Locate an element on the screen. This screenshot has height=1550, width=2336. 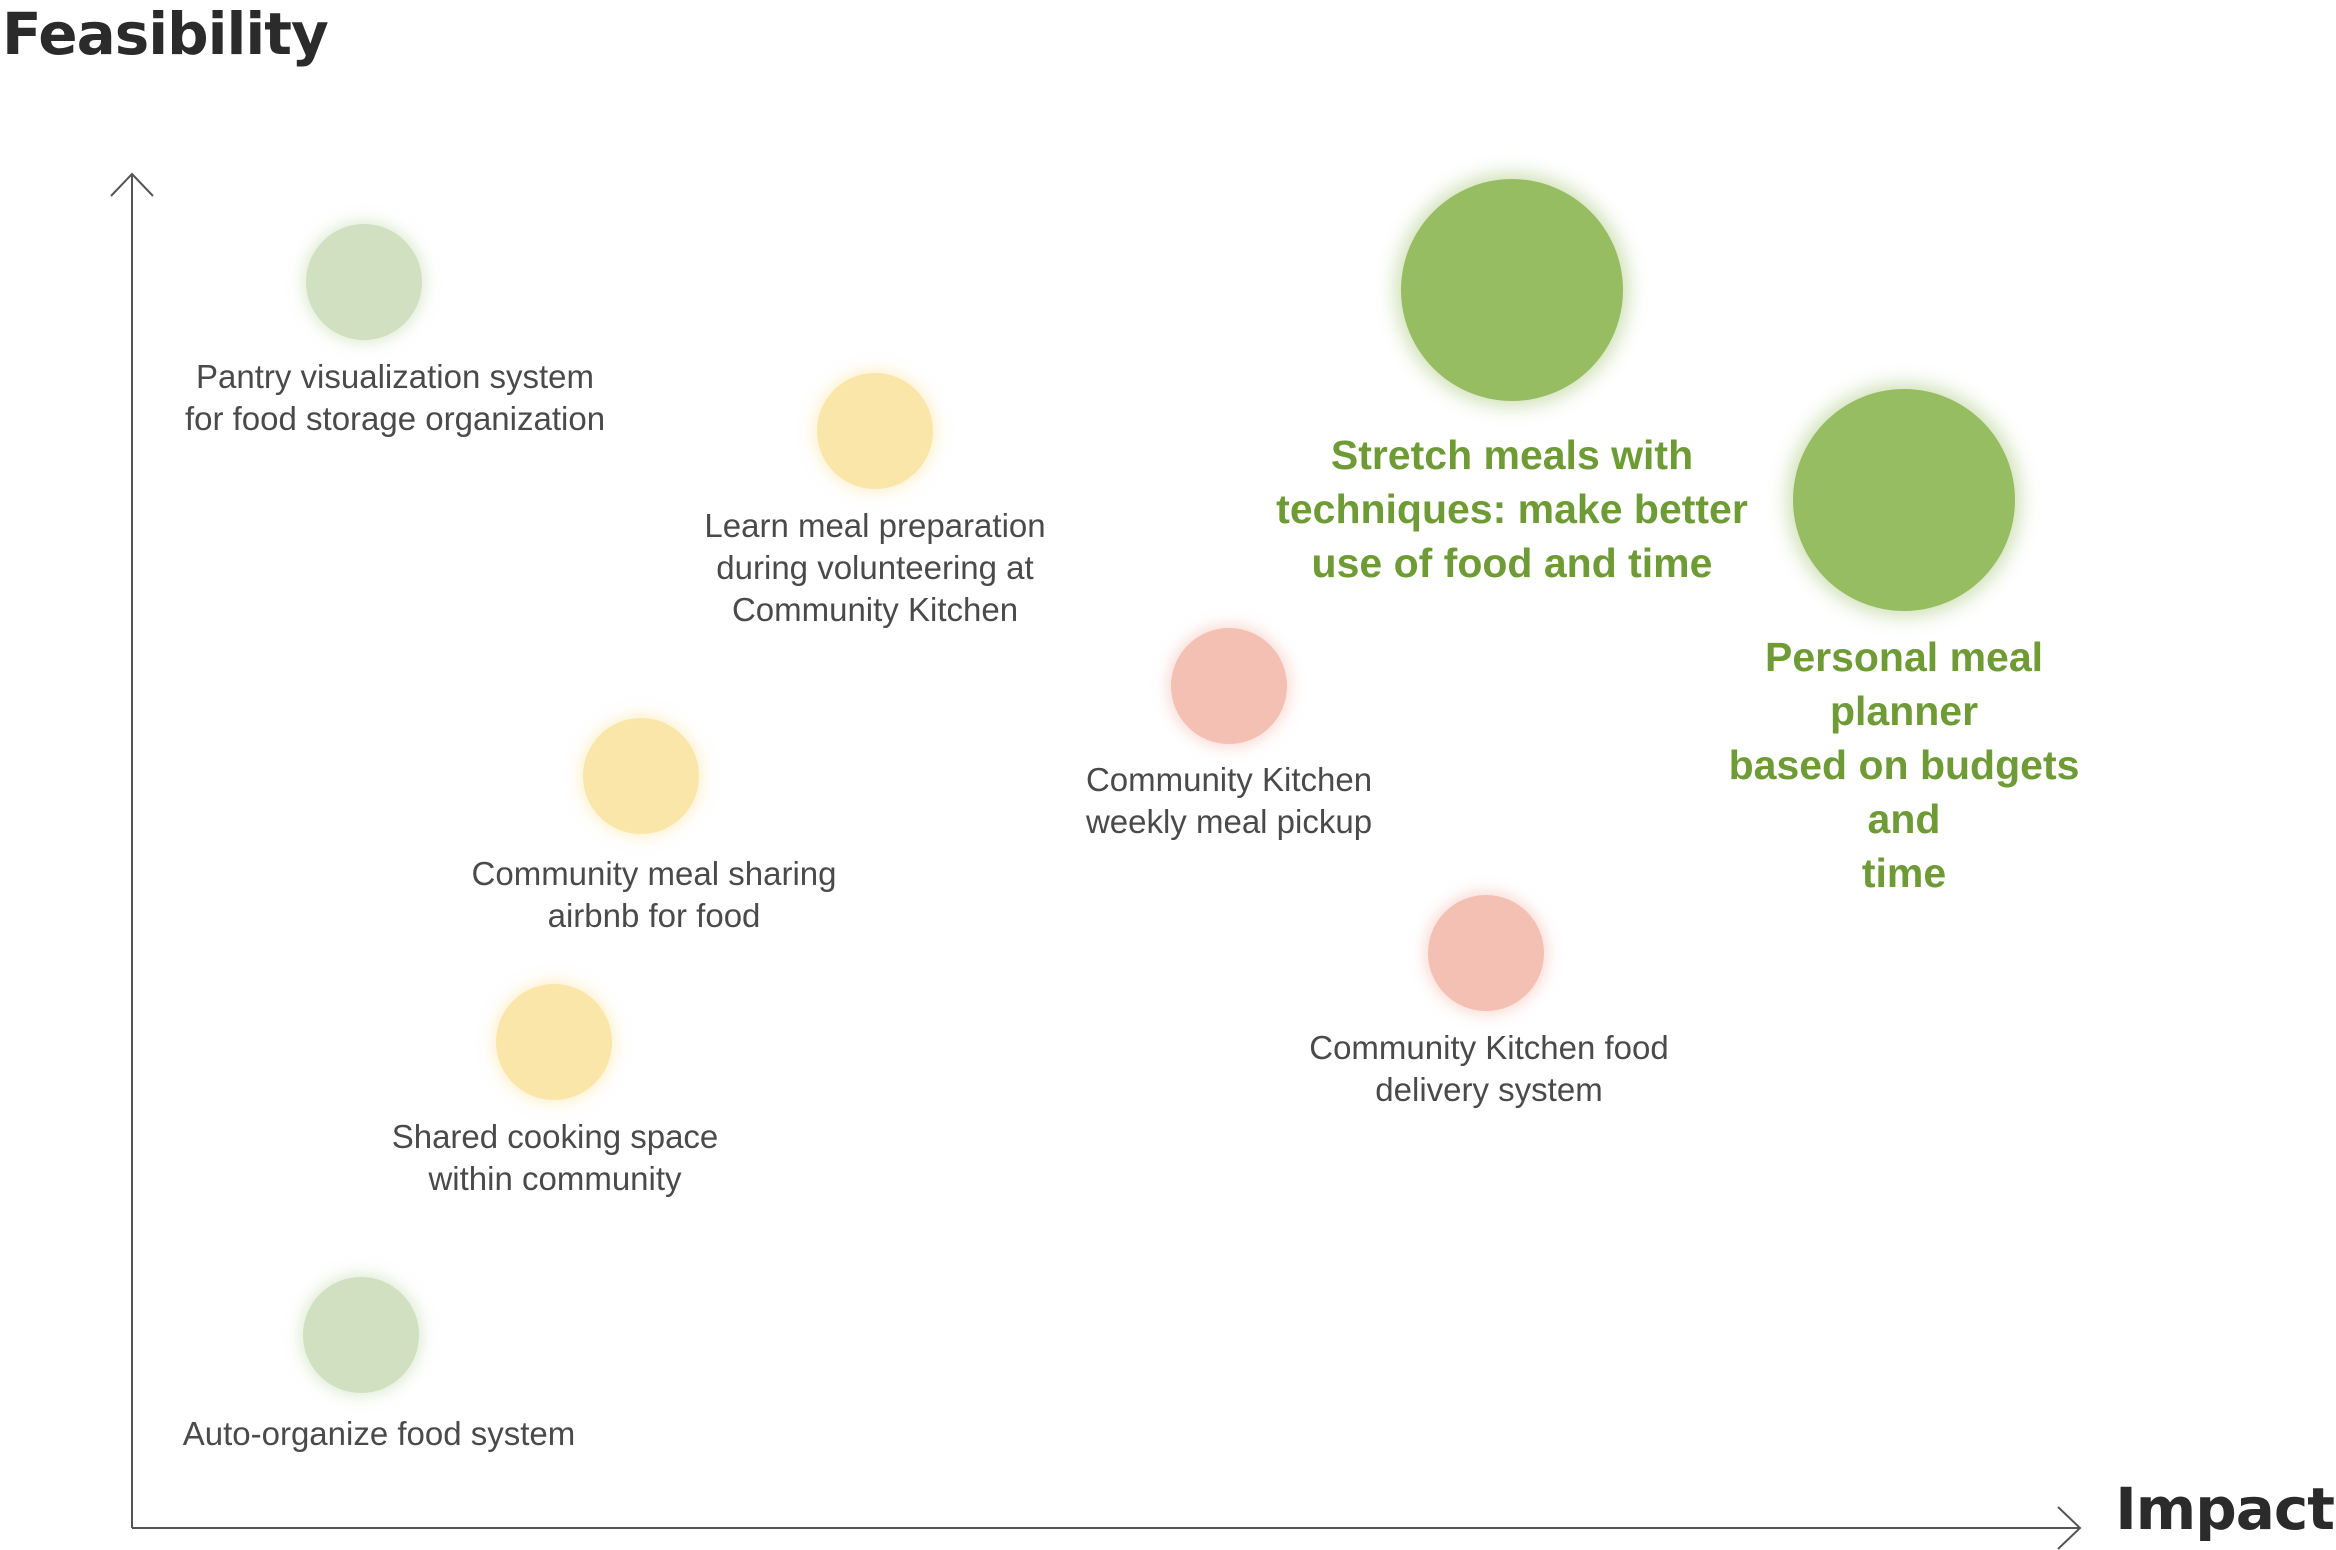
idea-bubble-shared-cooking-space is located at coordinates (554, 1042).